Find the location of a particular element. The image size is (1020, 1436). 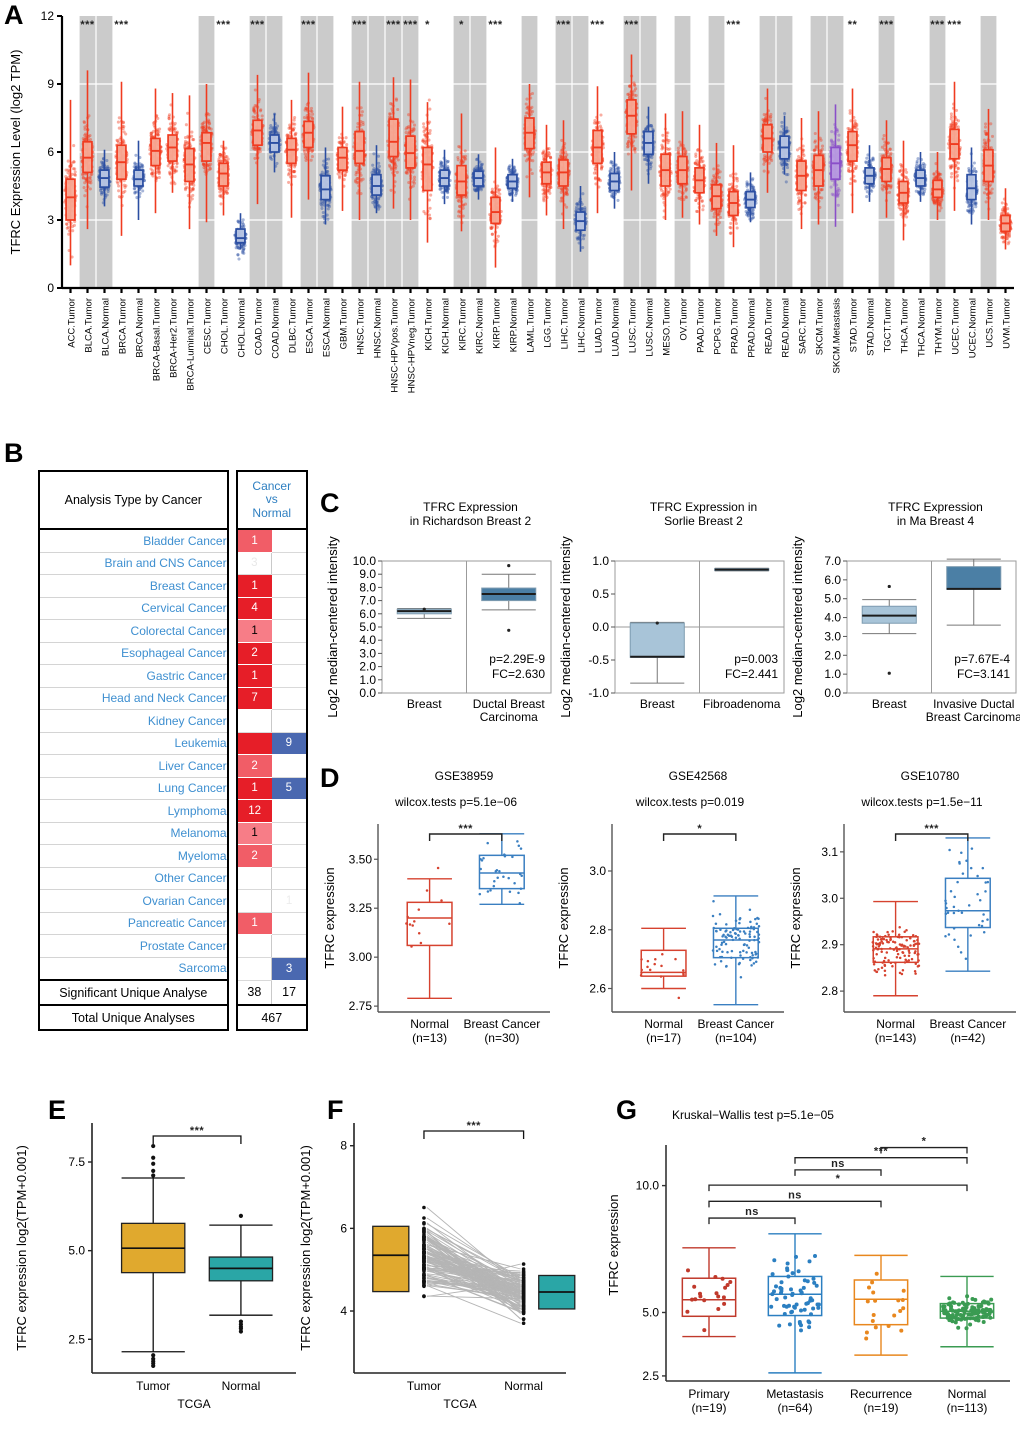

panel-a-xtick-label: LAML.Tumor is located at coordinates (531, 325).